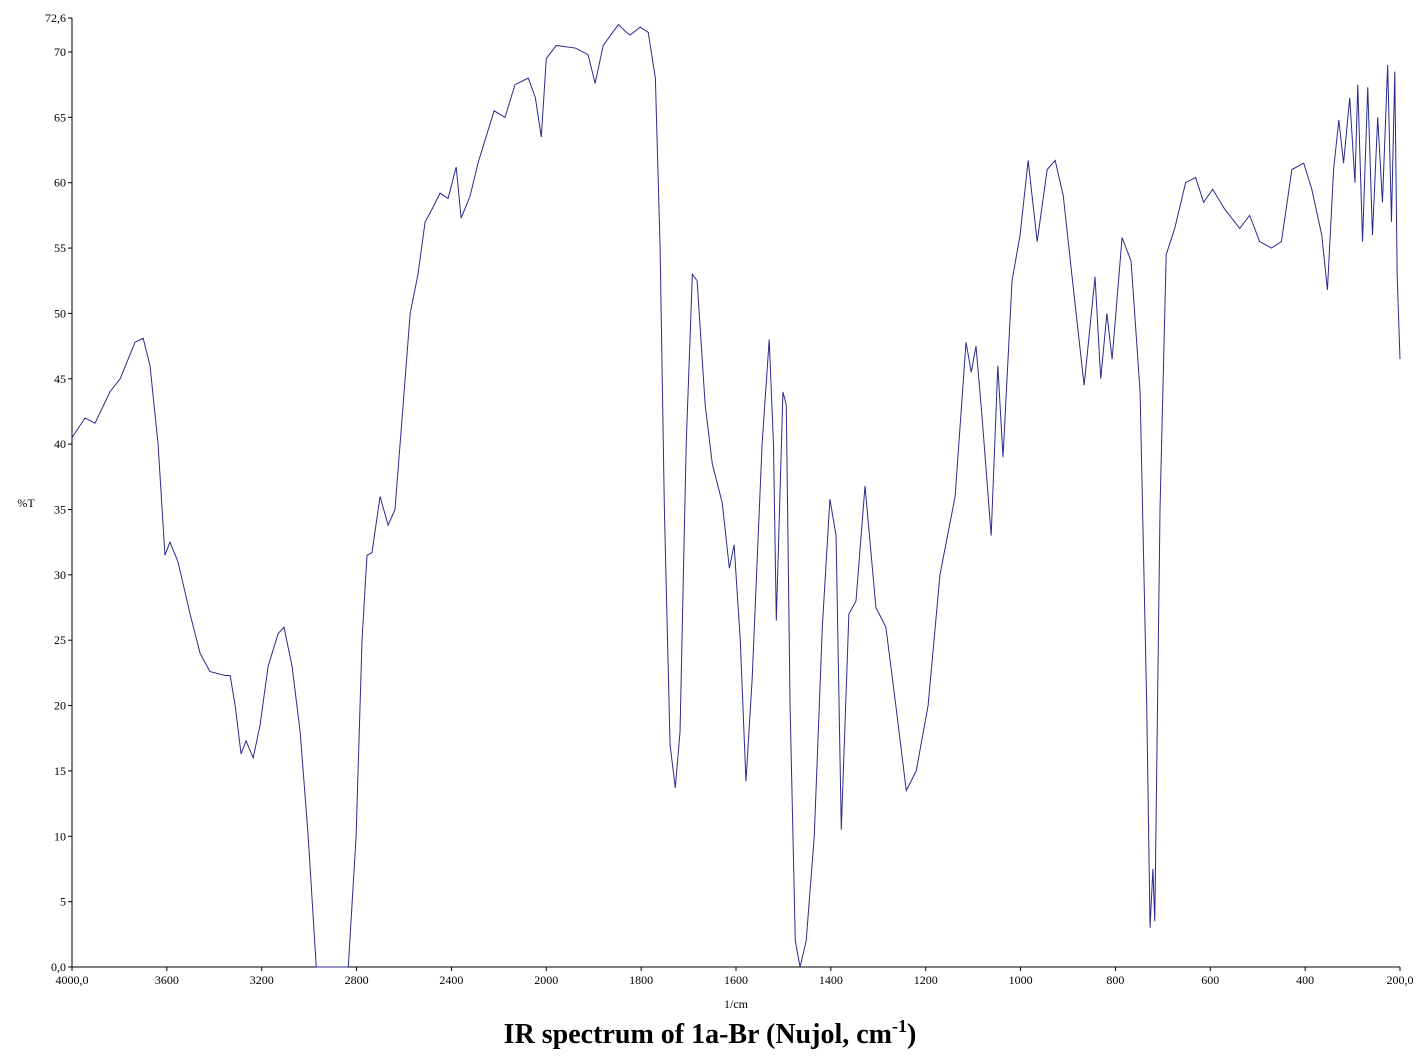 This screenshot has height=1061, width=1420. Describe the element at coordinates (60, 183) in the screenshot. I see `y-tick-label: 60` at that location.